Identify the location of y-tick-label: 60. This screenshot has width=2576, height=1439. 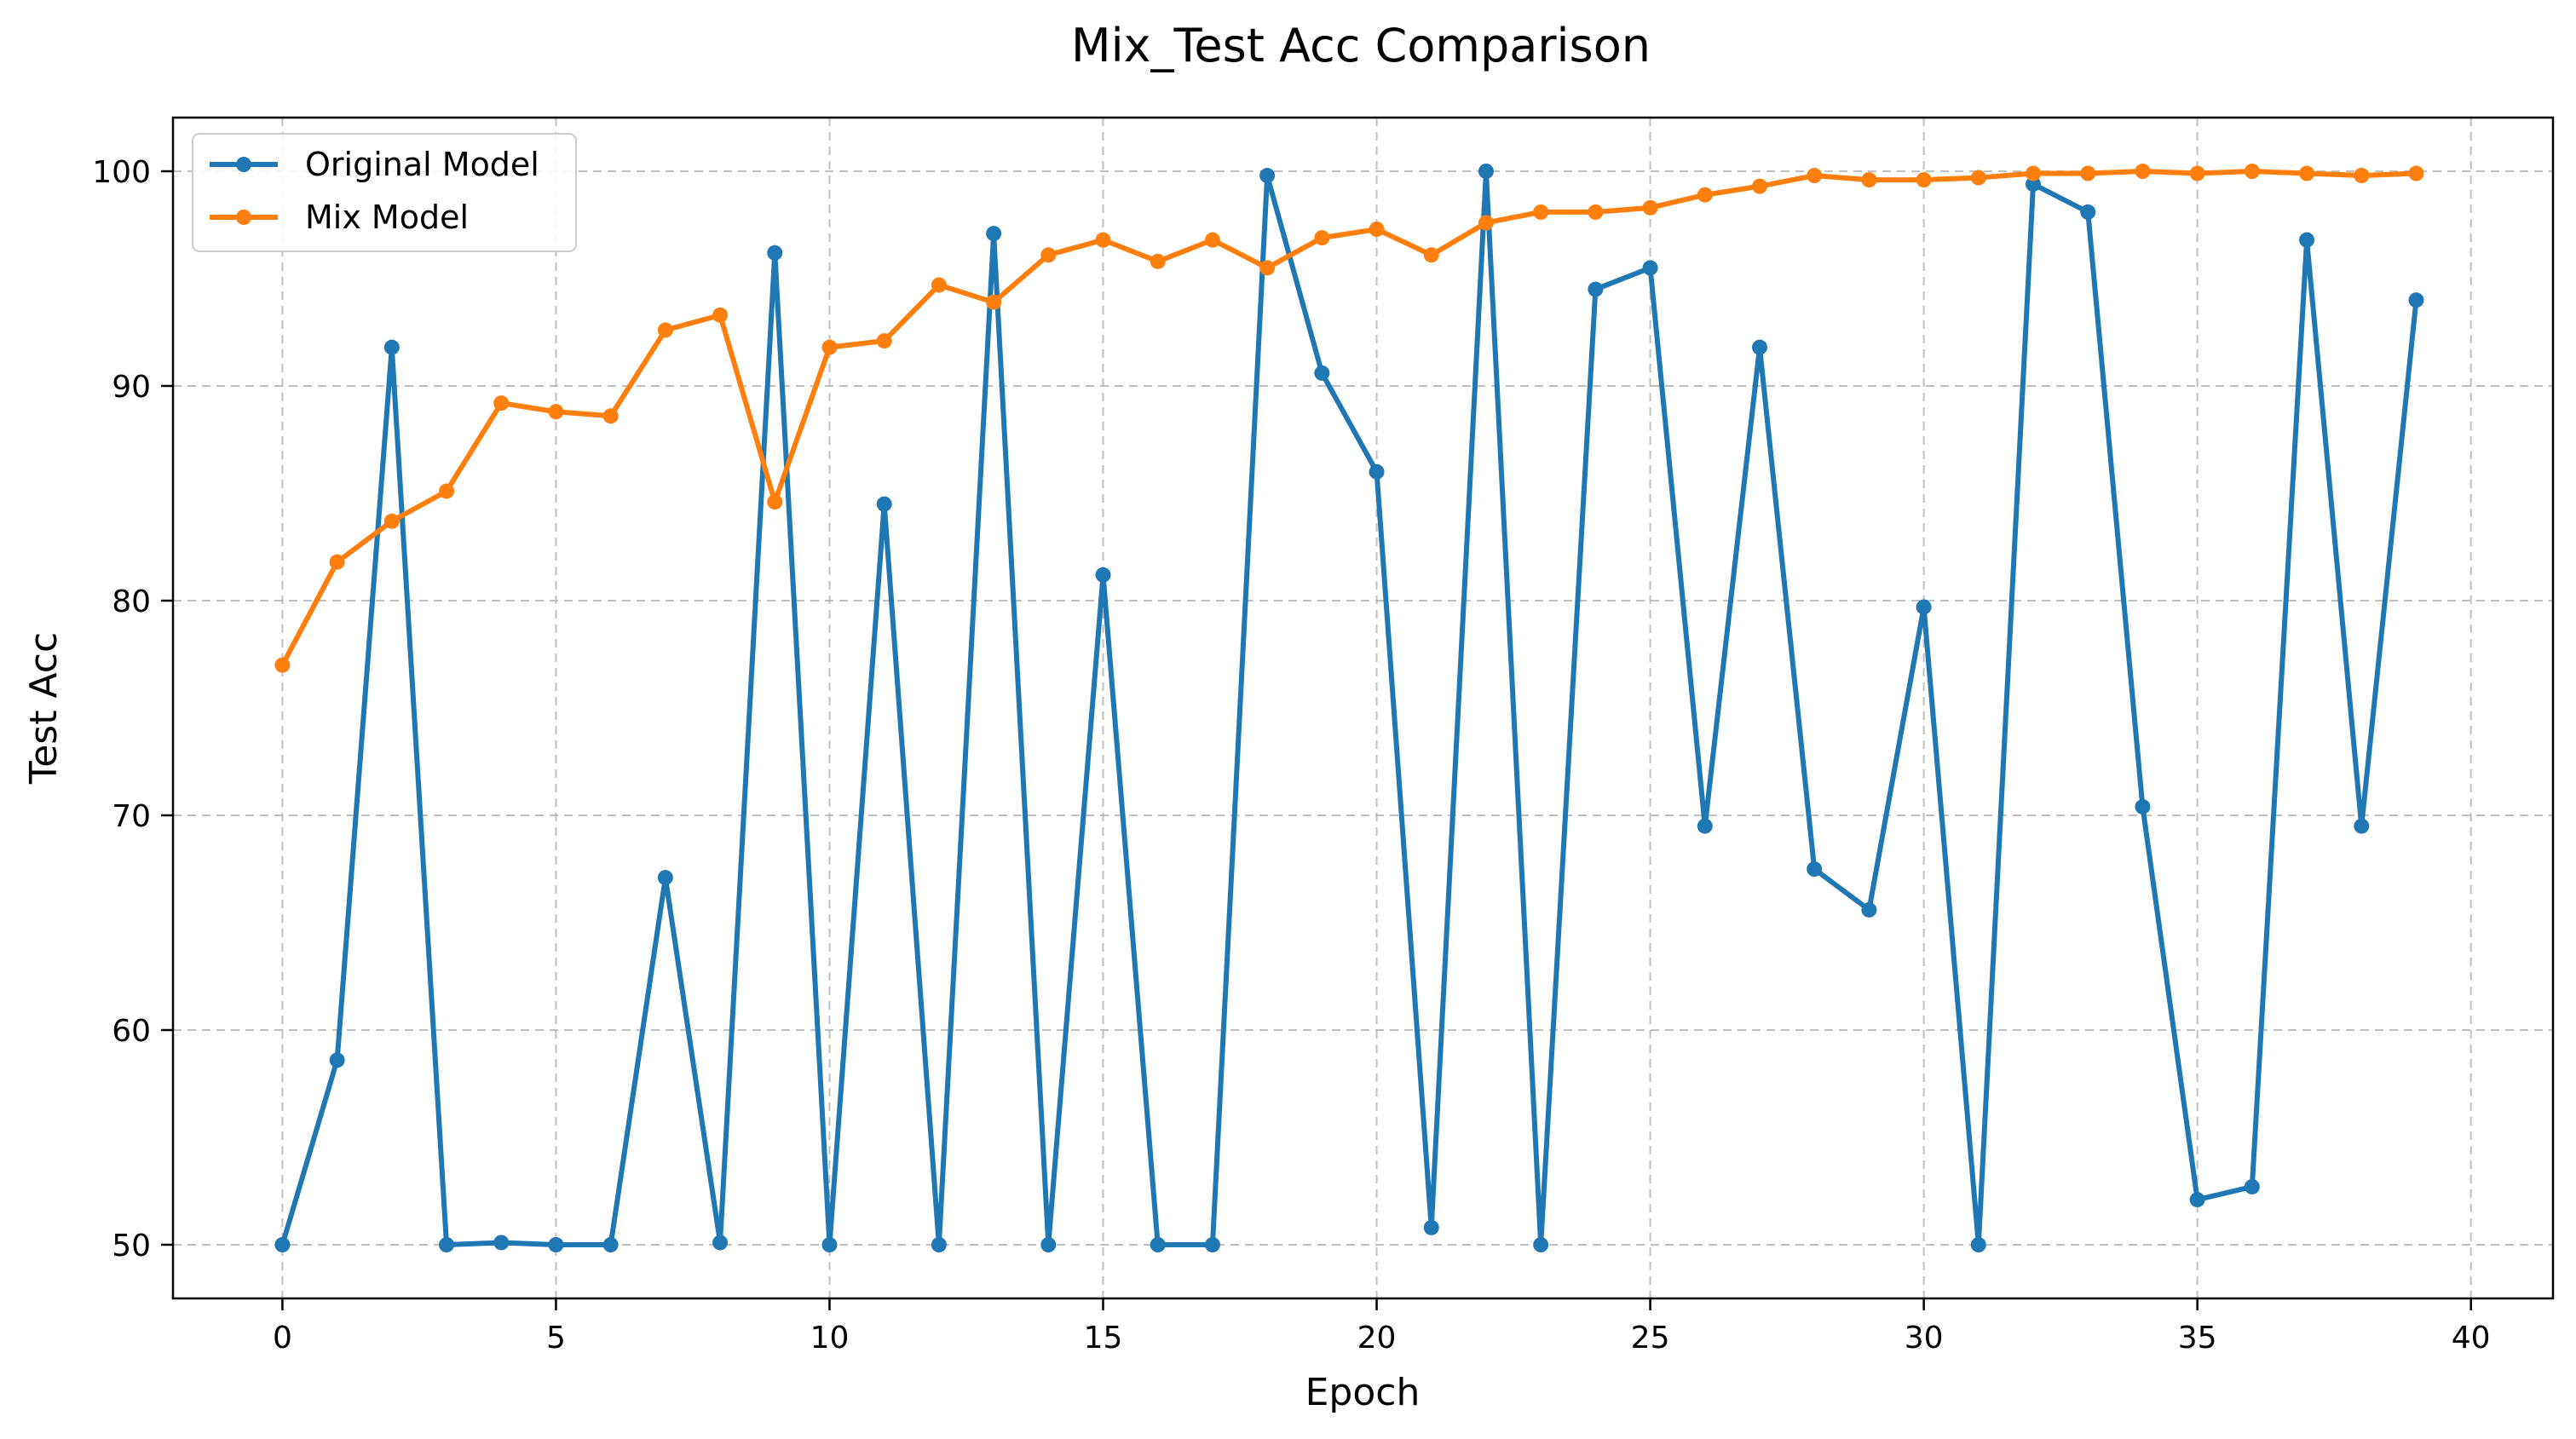
(131, 1031).